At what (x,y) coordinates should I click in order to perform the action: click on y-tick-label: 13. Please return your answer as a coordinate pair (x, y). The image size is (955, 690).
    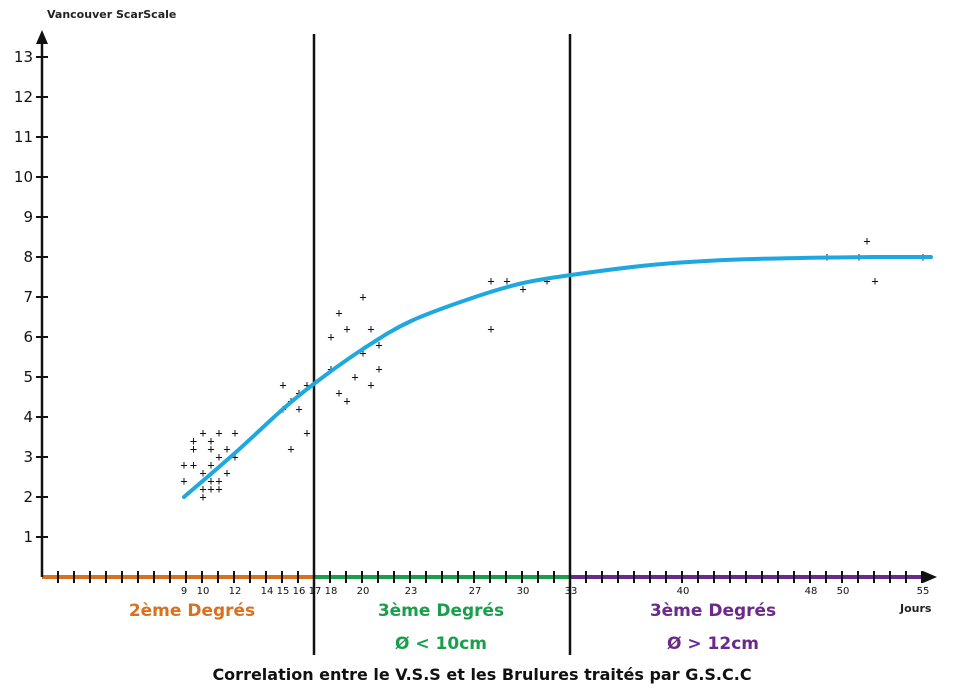
    Looking at the image, I should click on (23, 57).